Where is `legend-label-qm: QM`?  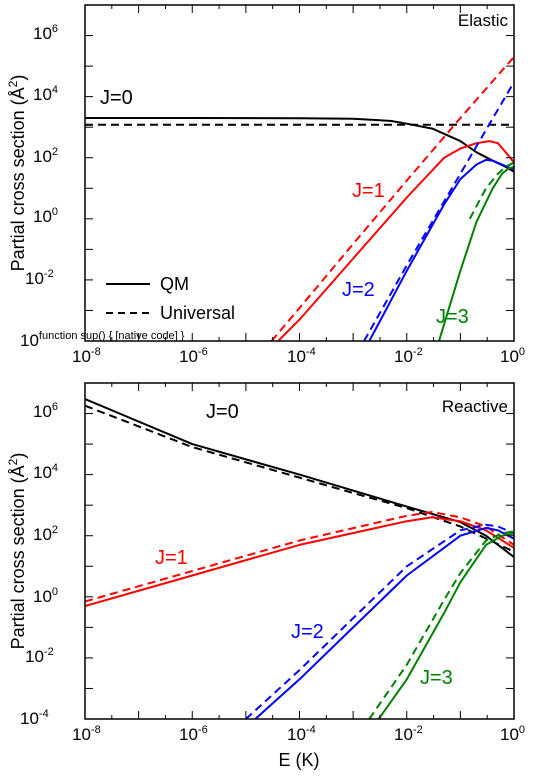 legend-label-qm: QM is located at coordinates (174, 284).